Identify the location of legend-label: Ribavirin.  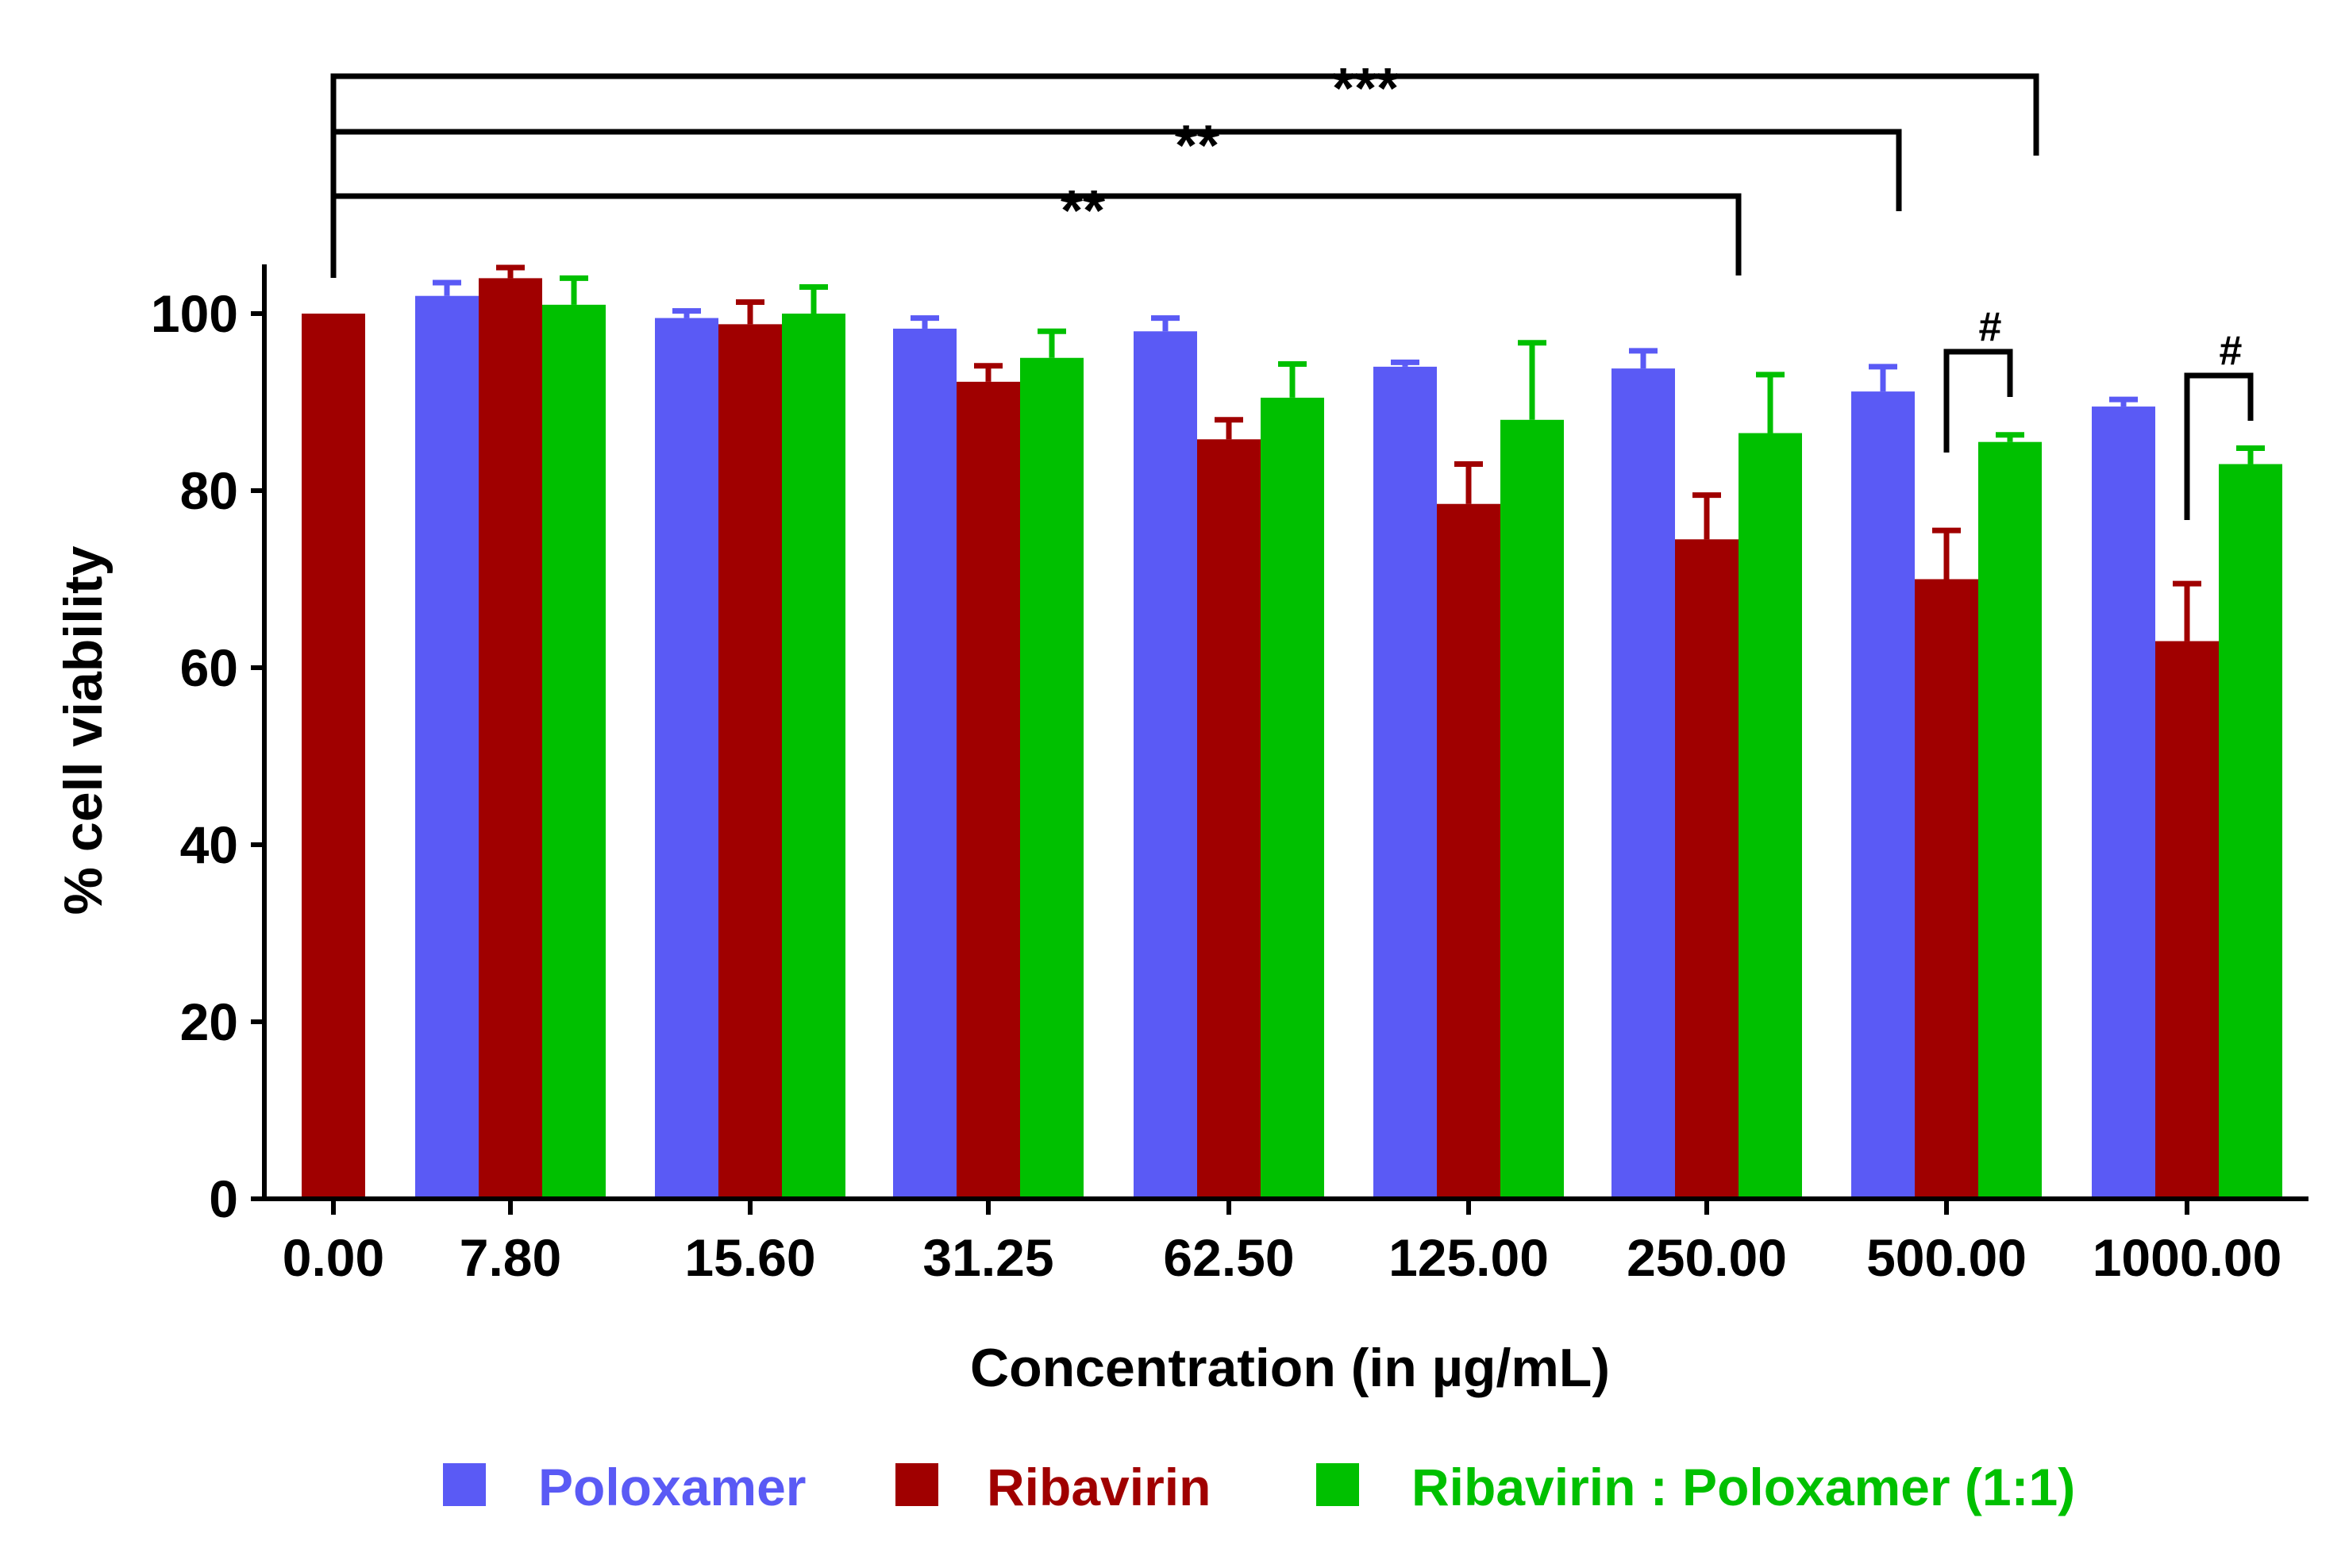
(1099, 1487).